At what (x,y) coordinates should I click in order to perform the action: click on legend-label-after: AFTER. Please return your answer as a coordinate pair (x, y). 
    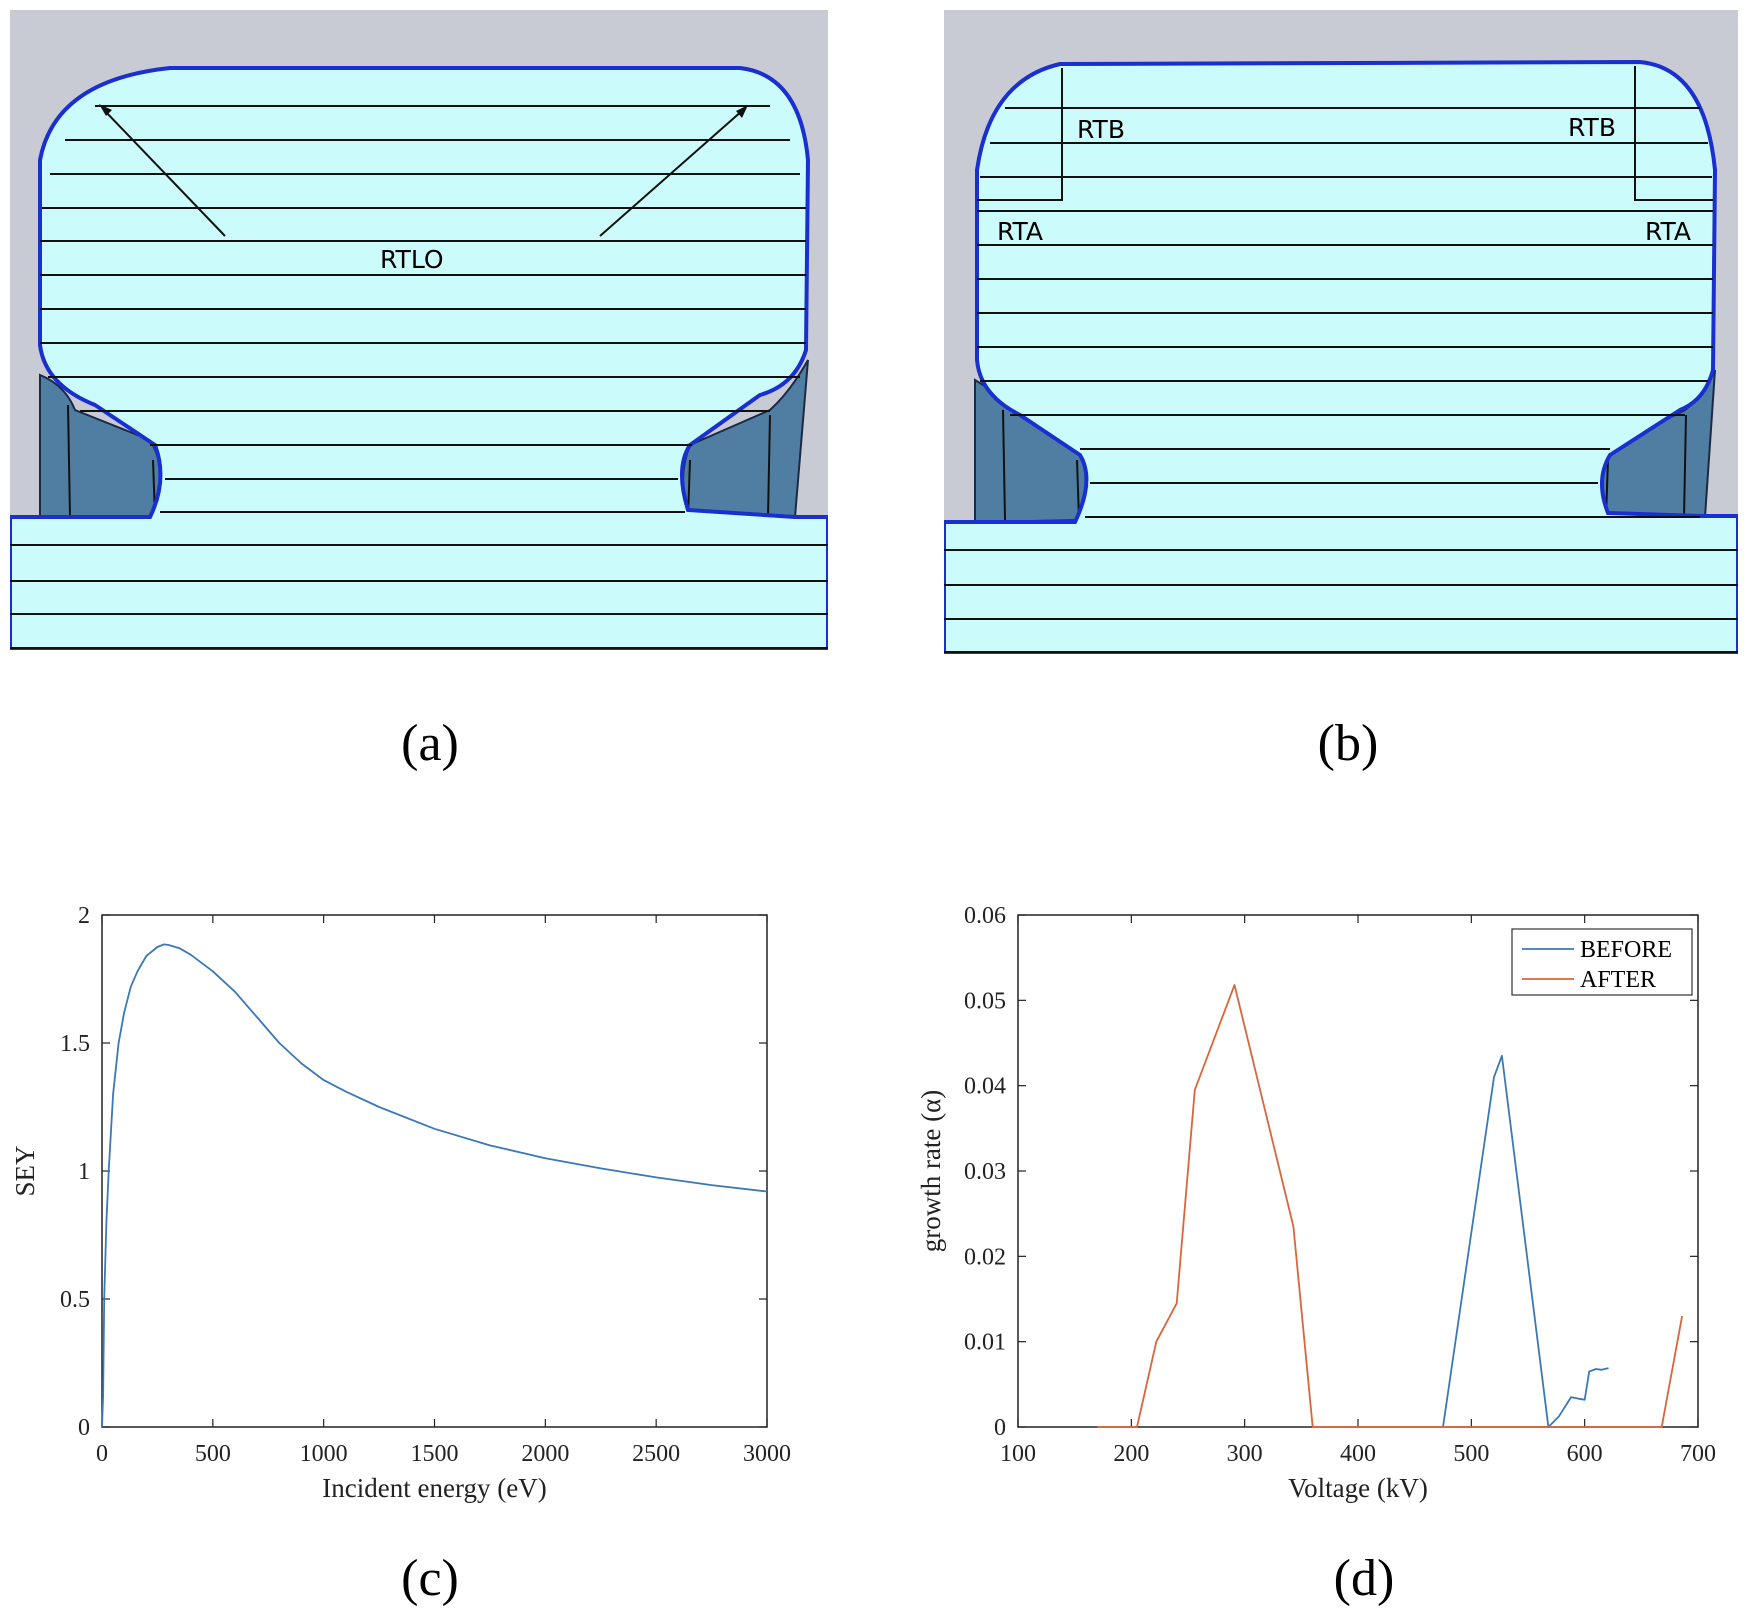
    Looking at the image, I should click on (1618, 980).